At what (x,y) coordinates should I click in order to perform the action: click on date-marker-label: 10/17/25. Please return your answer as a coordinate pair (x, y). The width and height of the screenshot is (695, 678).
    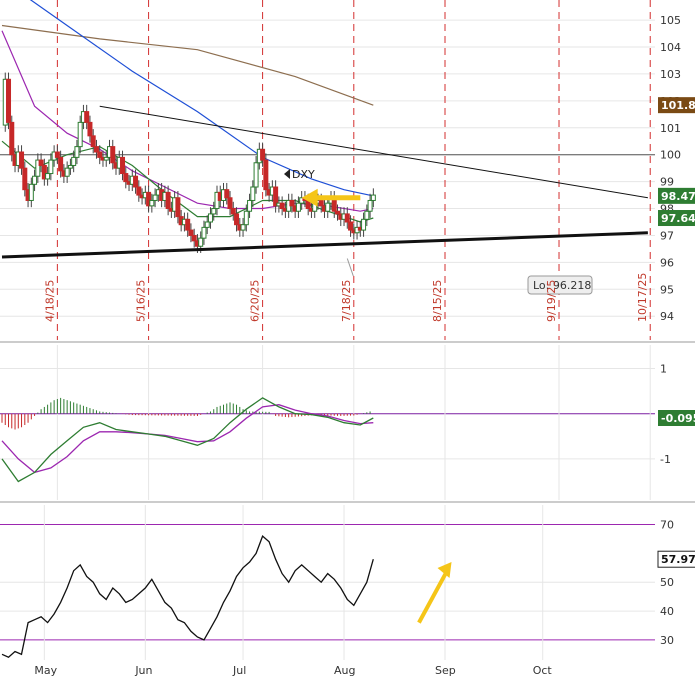
    Looking at the image, I should click on (642, 297).